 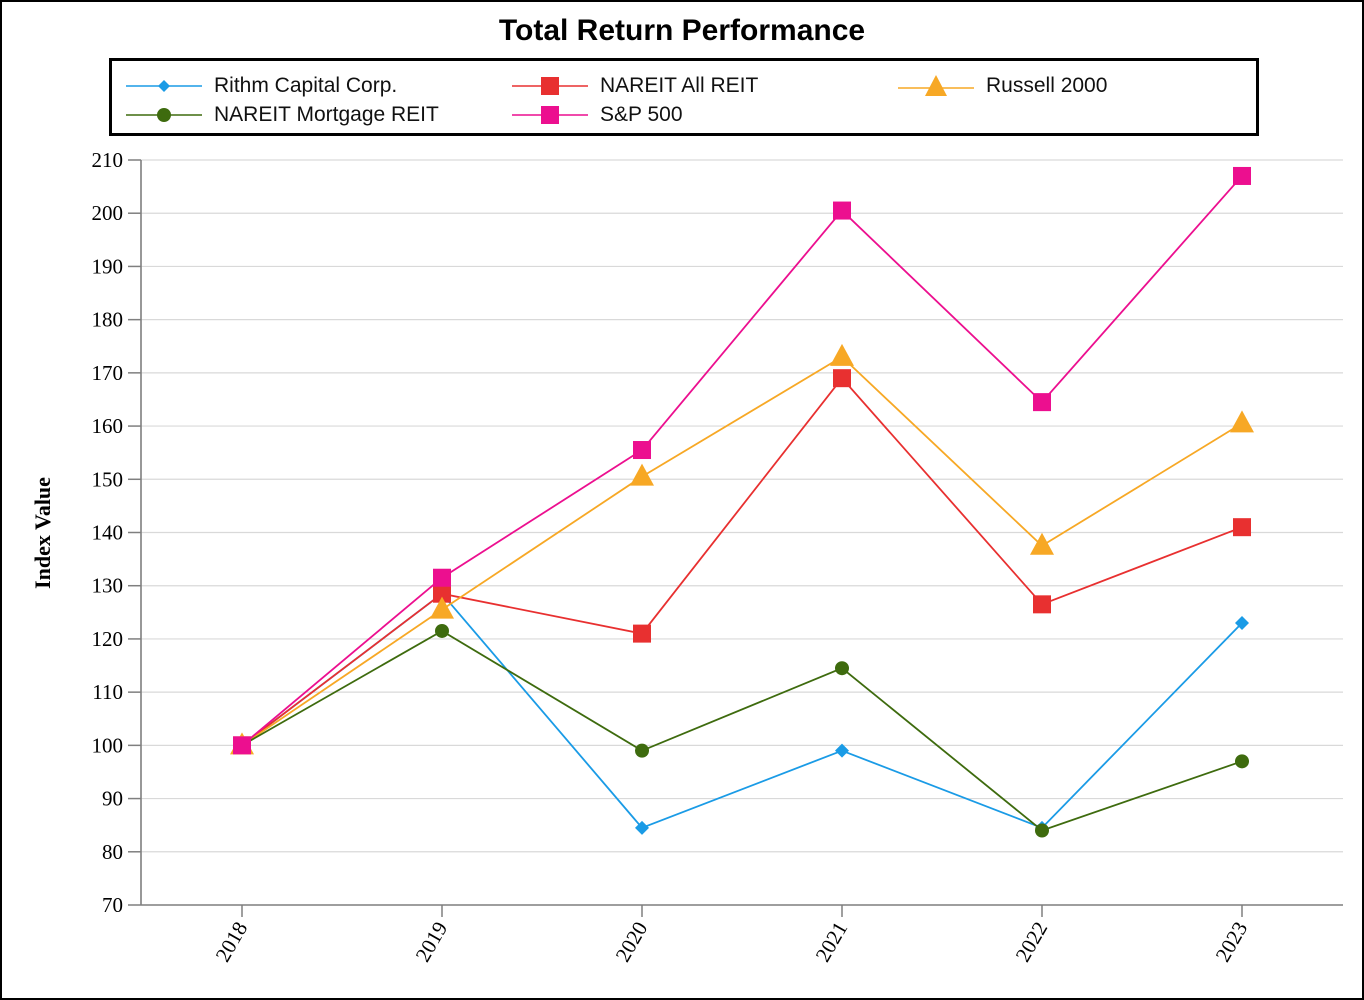 I want to click on legend-marker-nareit-all, so click(x=550, y=86).